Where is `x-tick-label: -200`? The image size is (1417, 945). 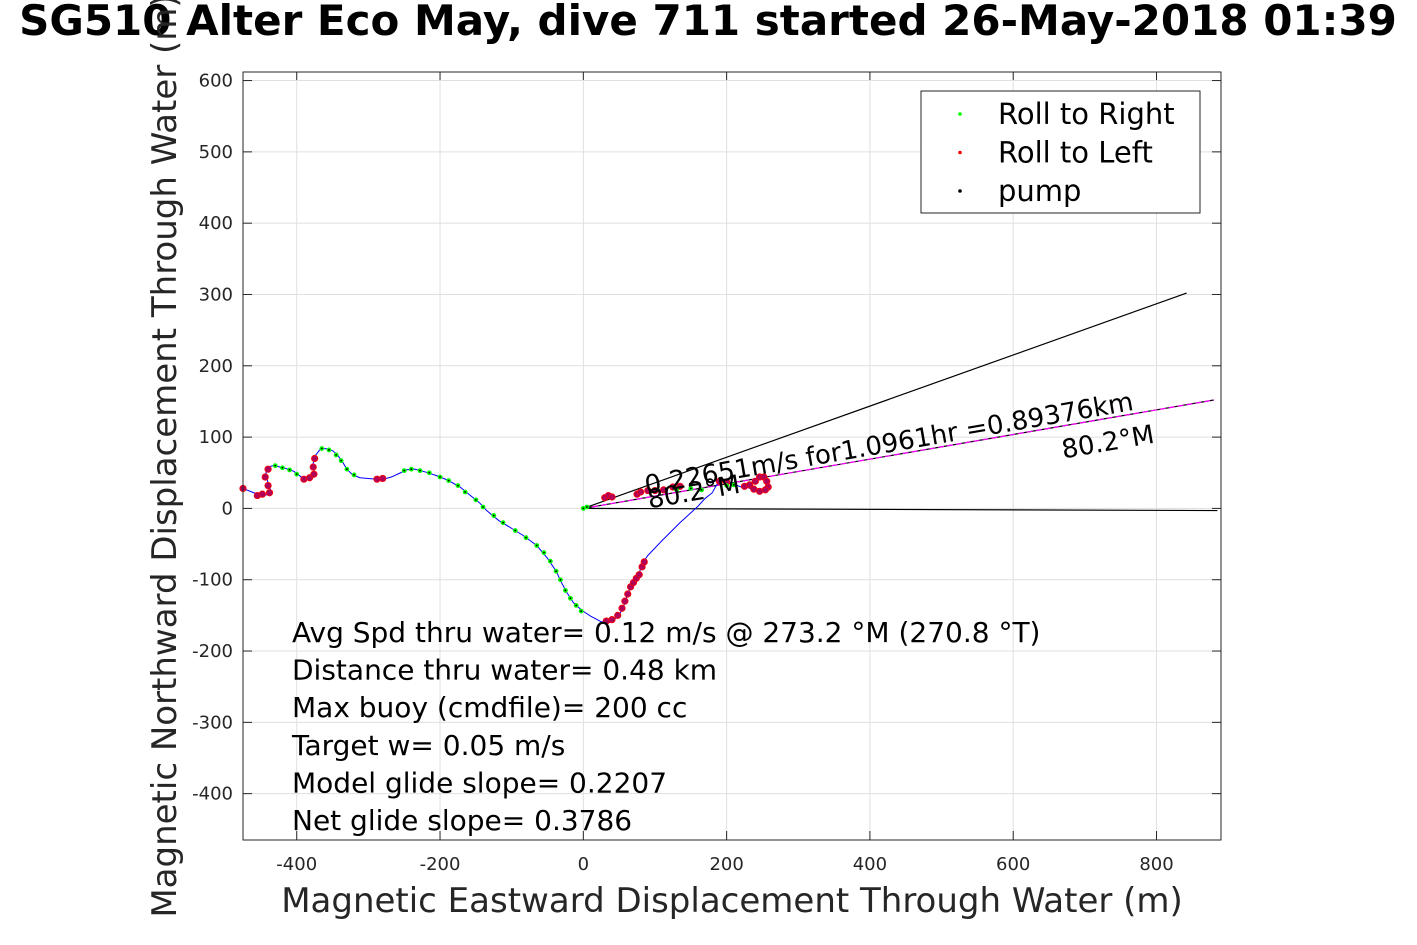 x-tick-label: -200 is located at coordinates (440, 864).